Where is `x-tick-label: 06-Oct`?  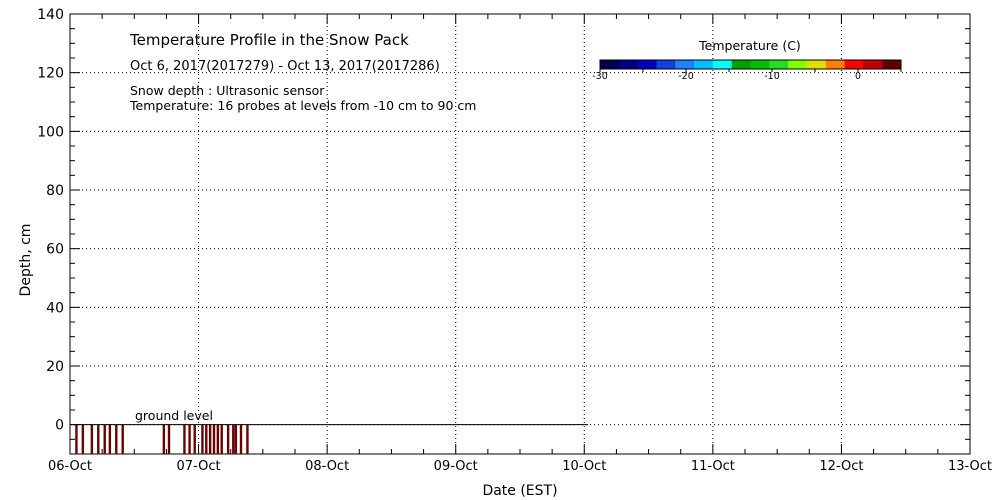 x-tick-label: 06-Oct is located at coordinates (70, 466).